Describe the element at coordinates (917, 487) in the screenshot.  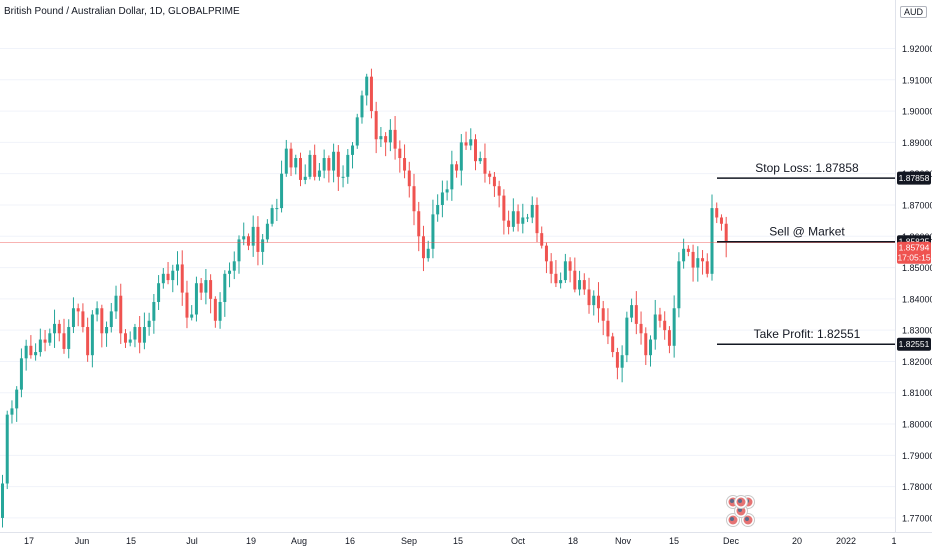
I see `price-tick-label: 1.78000` at that location.